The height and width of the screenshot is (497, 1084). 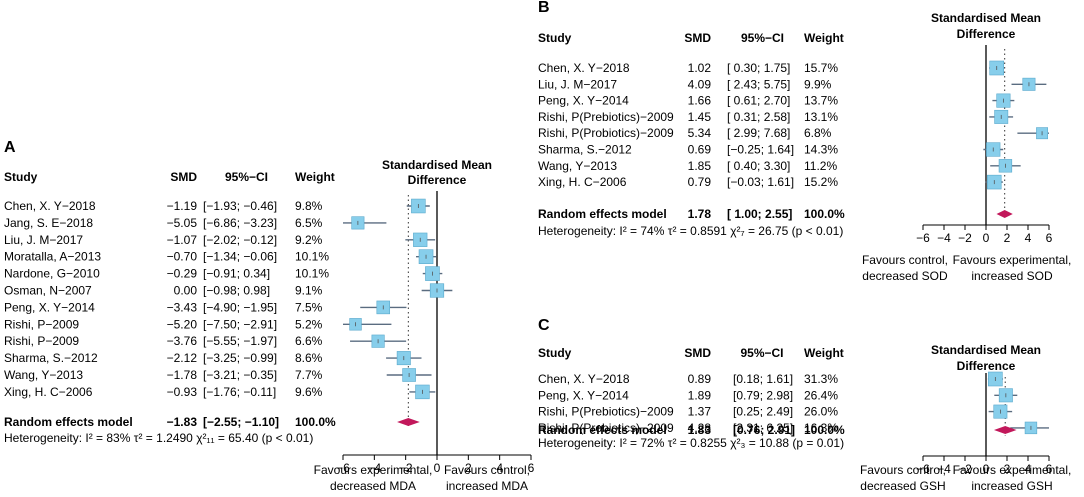 I want to click on favours-left-line-1: Favours control,, so click(x=903, y=470).